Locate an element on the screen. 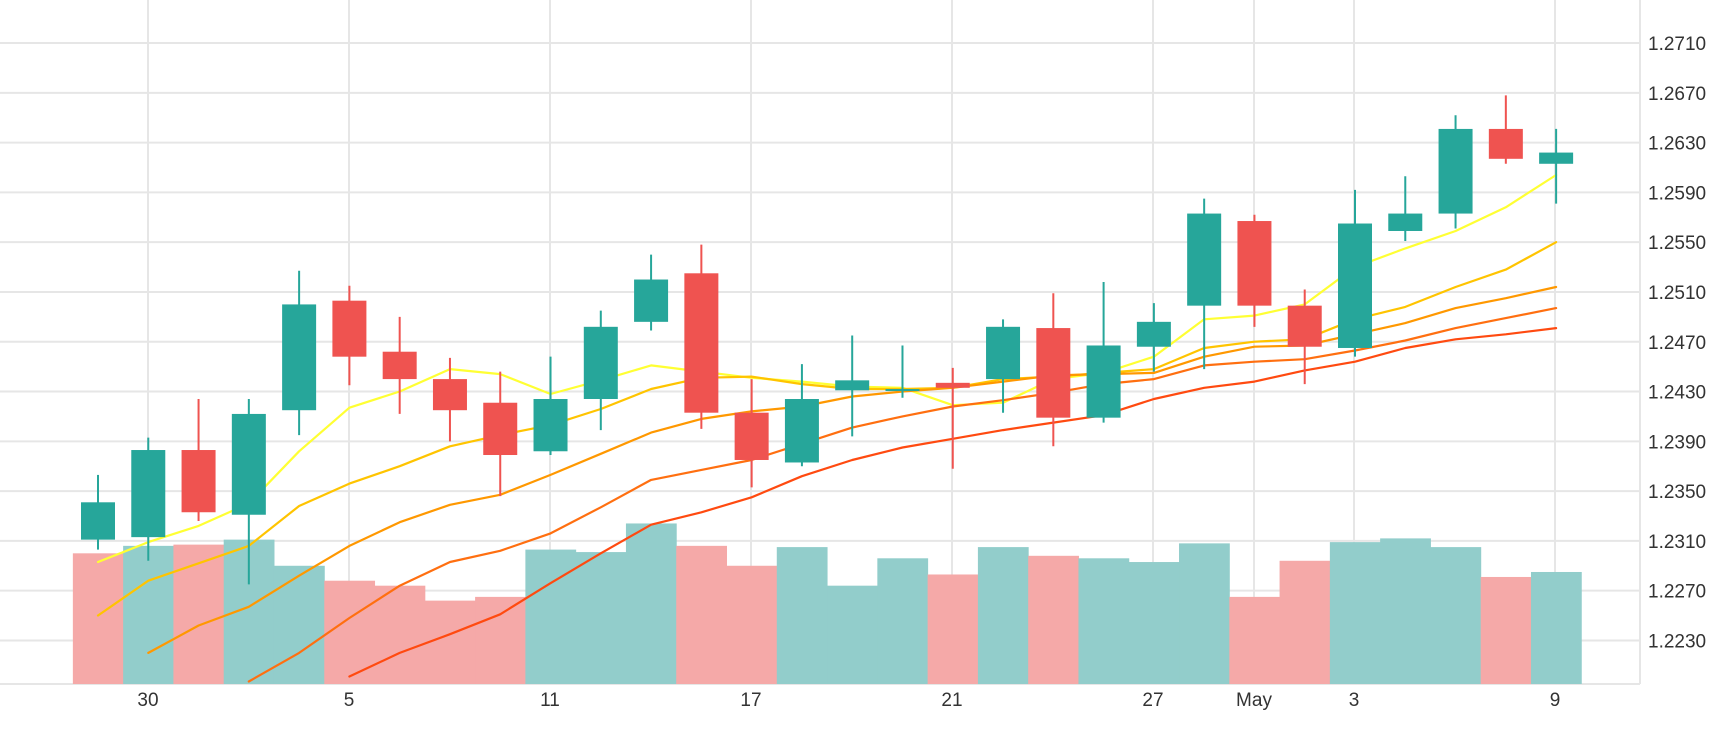 The image size is (1730, 730). x-tick-label: 27 is located at coordinates (1152, 700).